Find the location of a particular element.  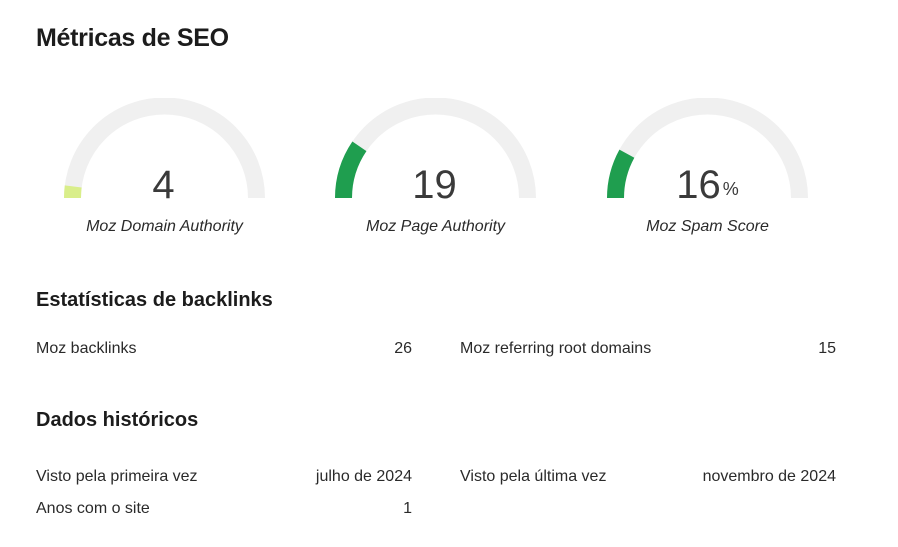

stat-value: 26 is located at coordinates (403, 348).